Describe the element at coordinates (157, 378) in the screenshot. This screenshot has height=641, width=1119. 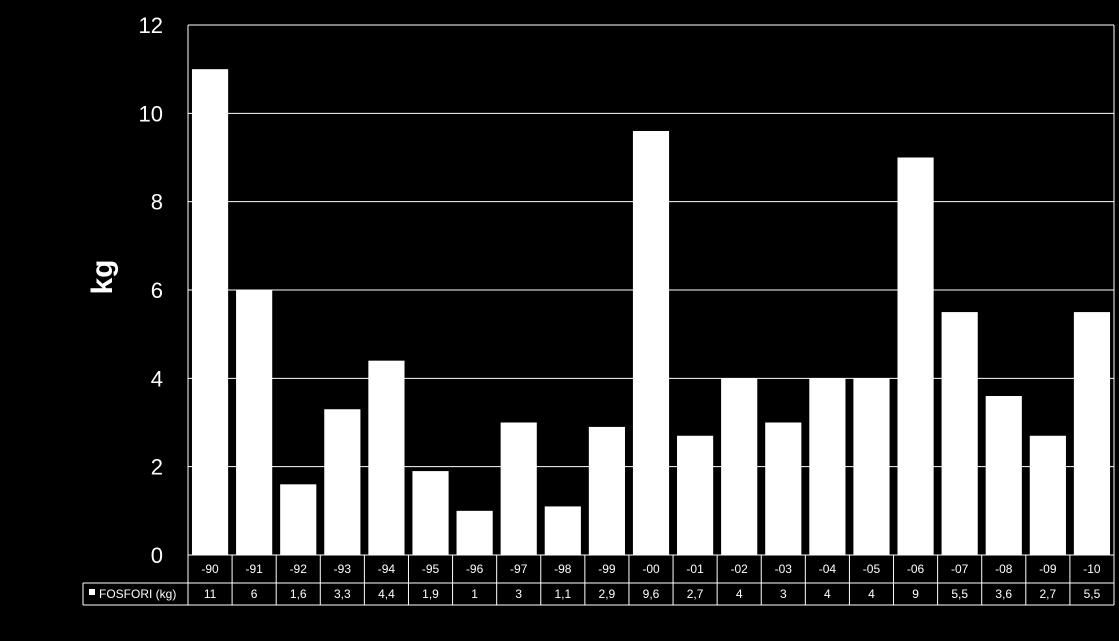
I see `y-tick-label: 4` at that location.